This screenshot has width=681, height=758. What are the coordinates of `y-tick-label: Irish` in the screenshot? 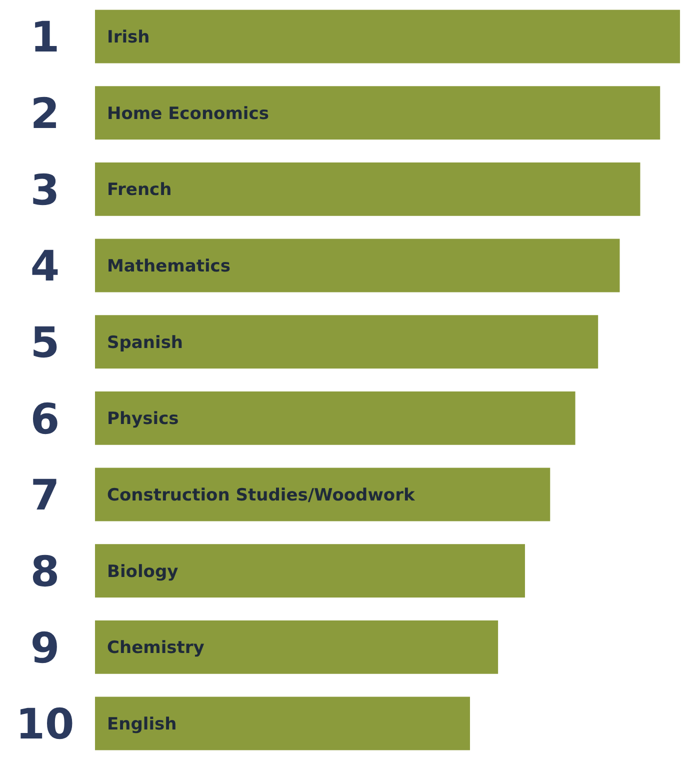 It's located at (128, 37).